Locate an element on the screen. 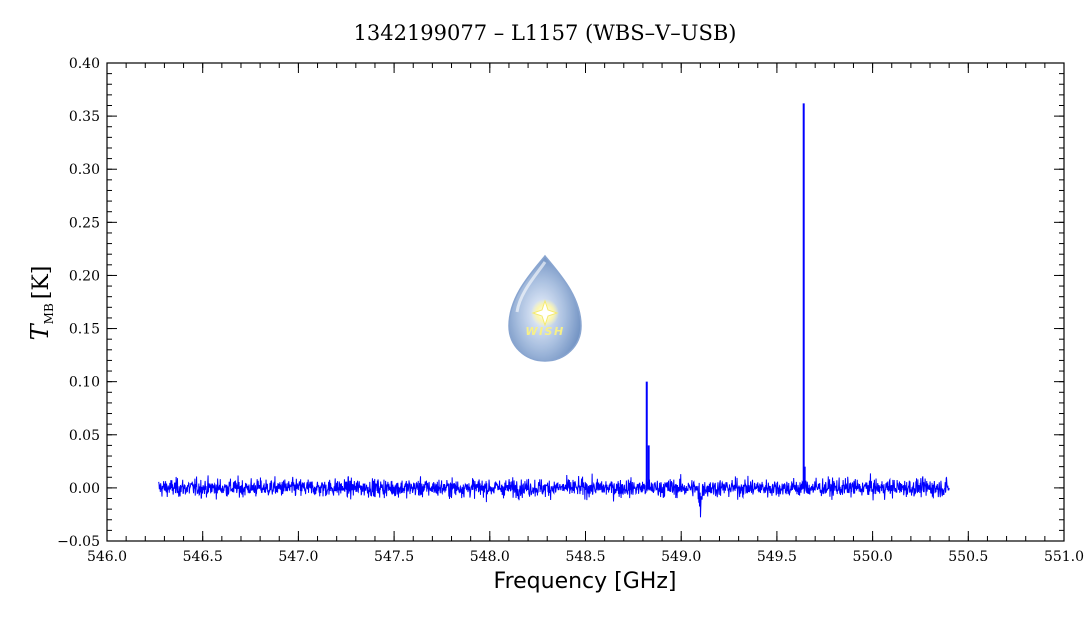 This screenshot has height=618, width=1090. y-tick-label: 0.25 is located at coordinates (84, 223).